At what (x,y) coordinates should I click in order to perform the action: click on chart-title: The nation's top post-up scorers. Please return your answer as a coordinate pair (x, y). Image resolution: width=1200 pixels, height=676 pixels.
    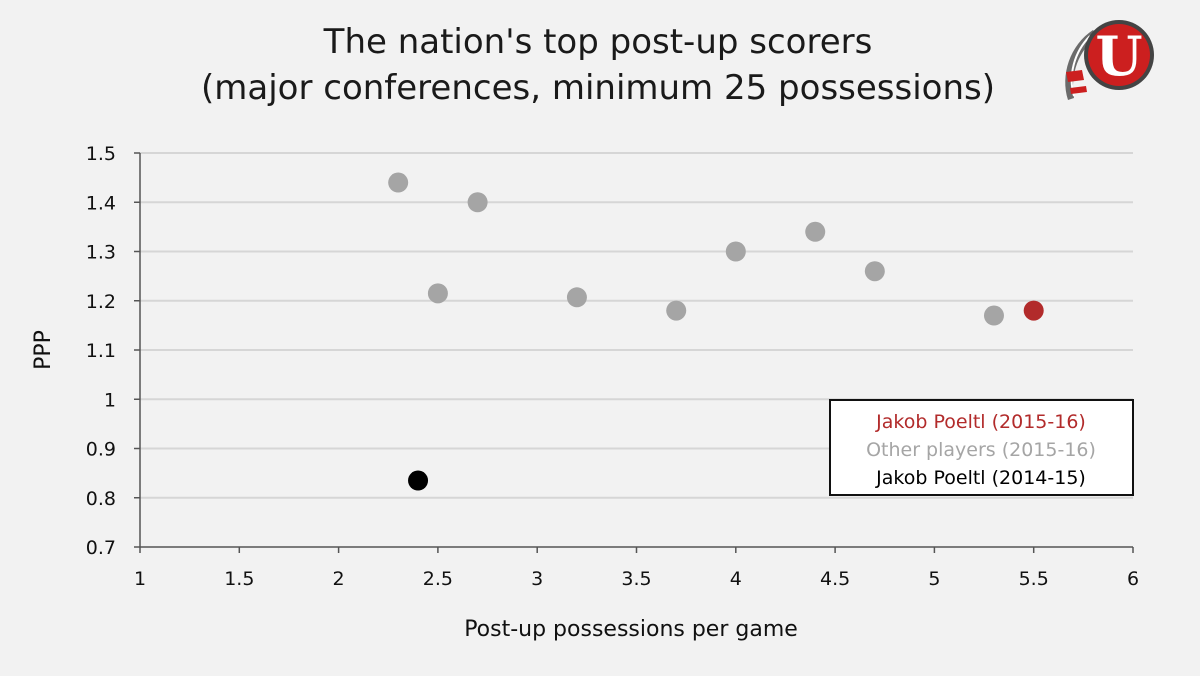
    Looking at the image, I should click on (598, 42).